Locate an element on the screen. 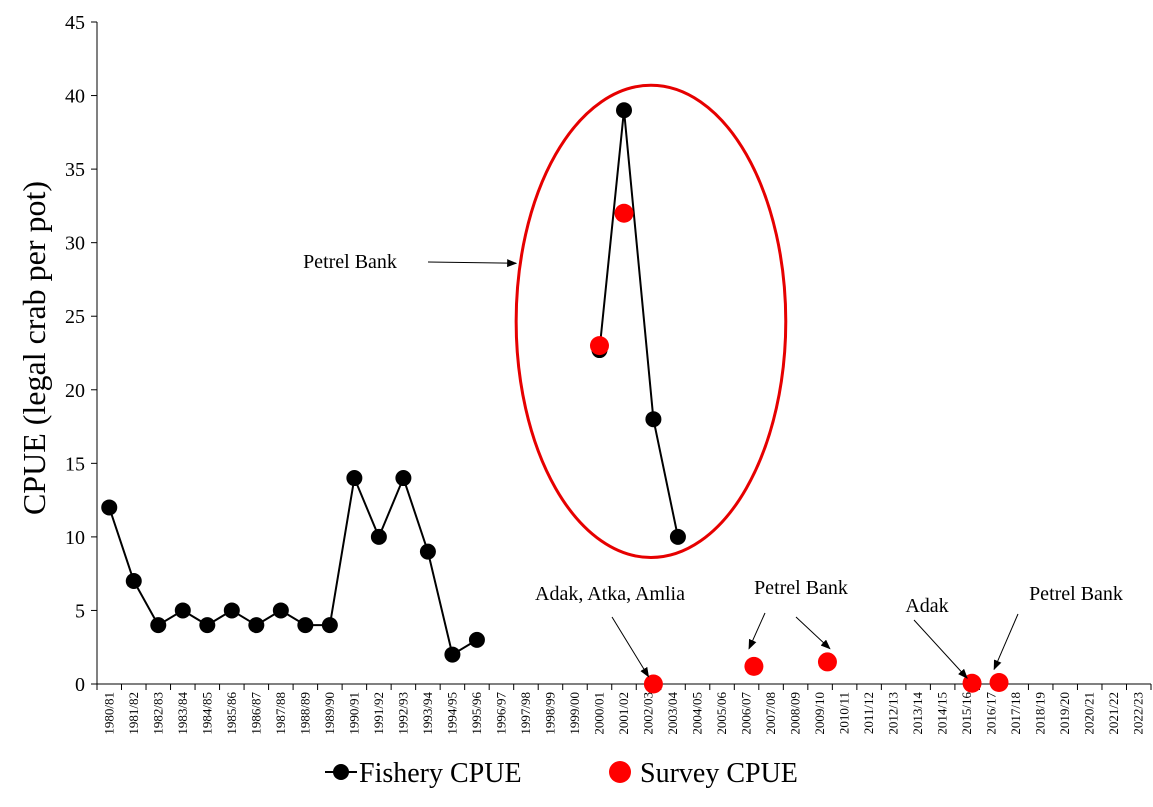 This screenshot has height=807, width=1153. y-tick-label: 0 is located at coordinates (80, 685).